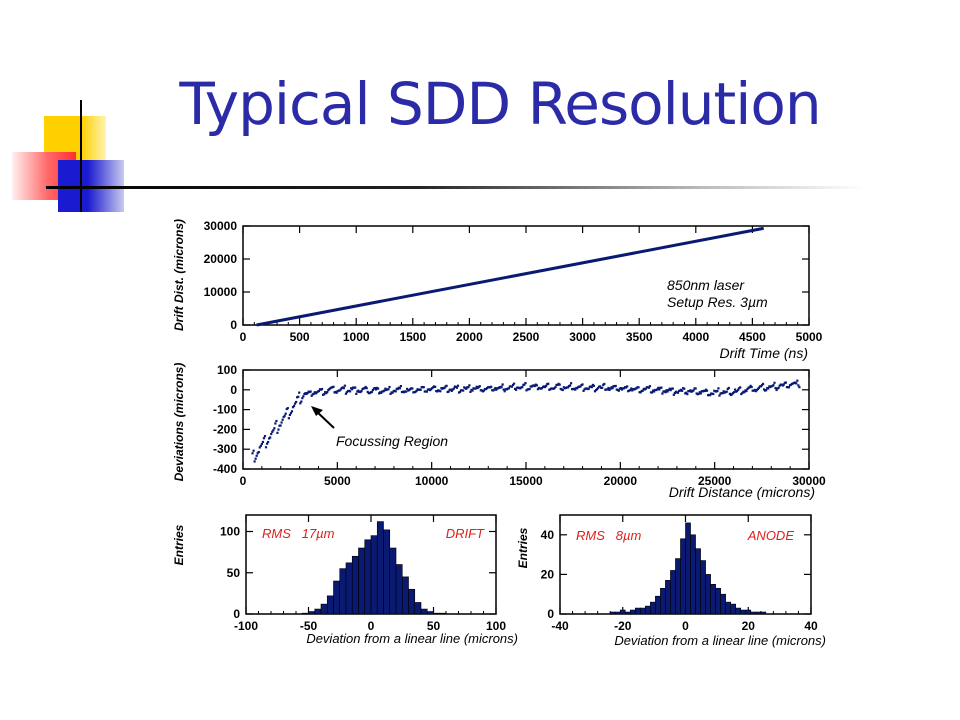 This screenshot has height=720, width=960. What do you see at coordinates (548, 574) in the screenshot?
I see `y-tick-label: 20` at bounding box center [548, 574].